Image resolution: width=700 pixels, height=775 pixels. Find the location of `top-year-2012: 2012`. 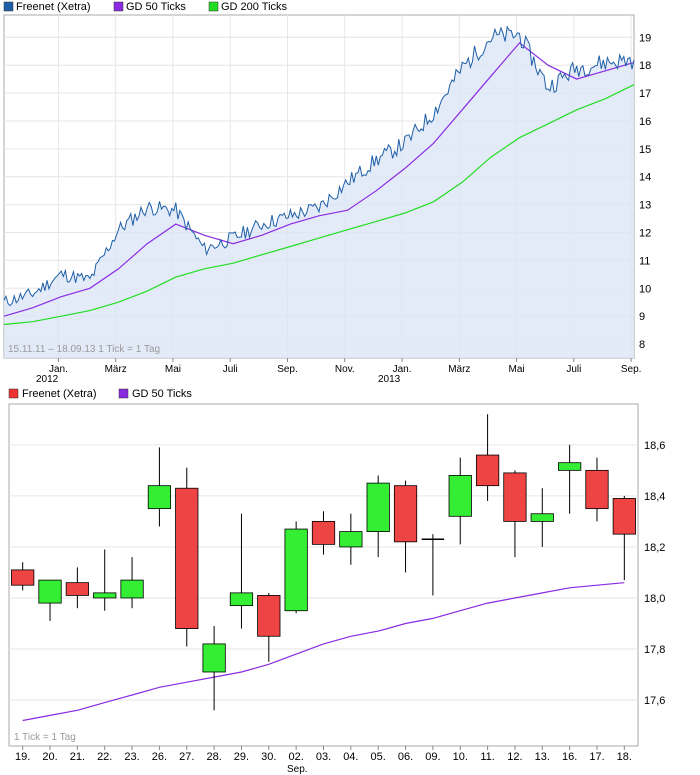

top-year-2012: 2012 is located at coordinates (47, 379).